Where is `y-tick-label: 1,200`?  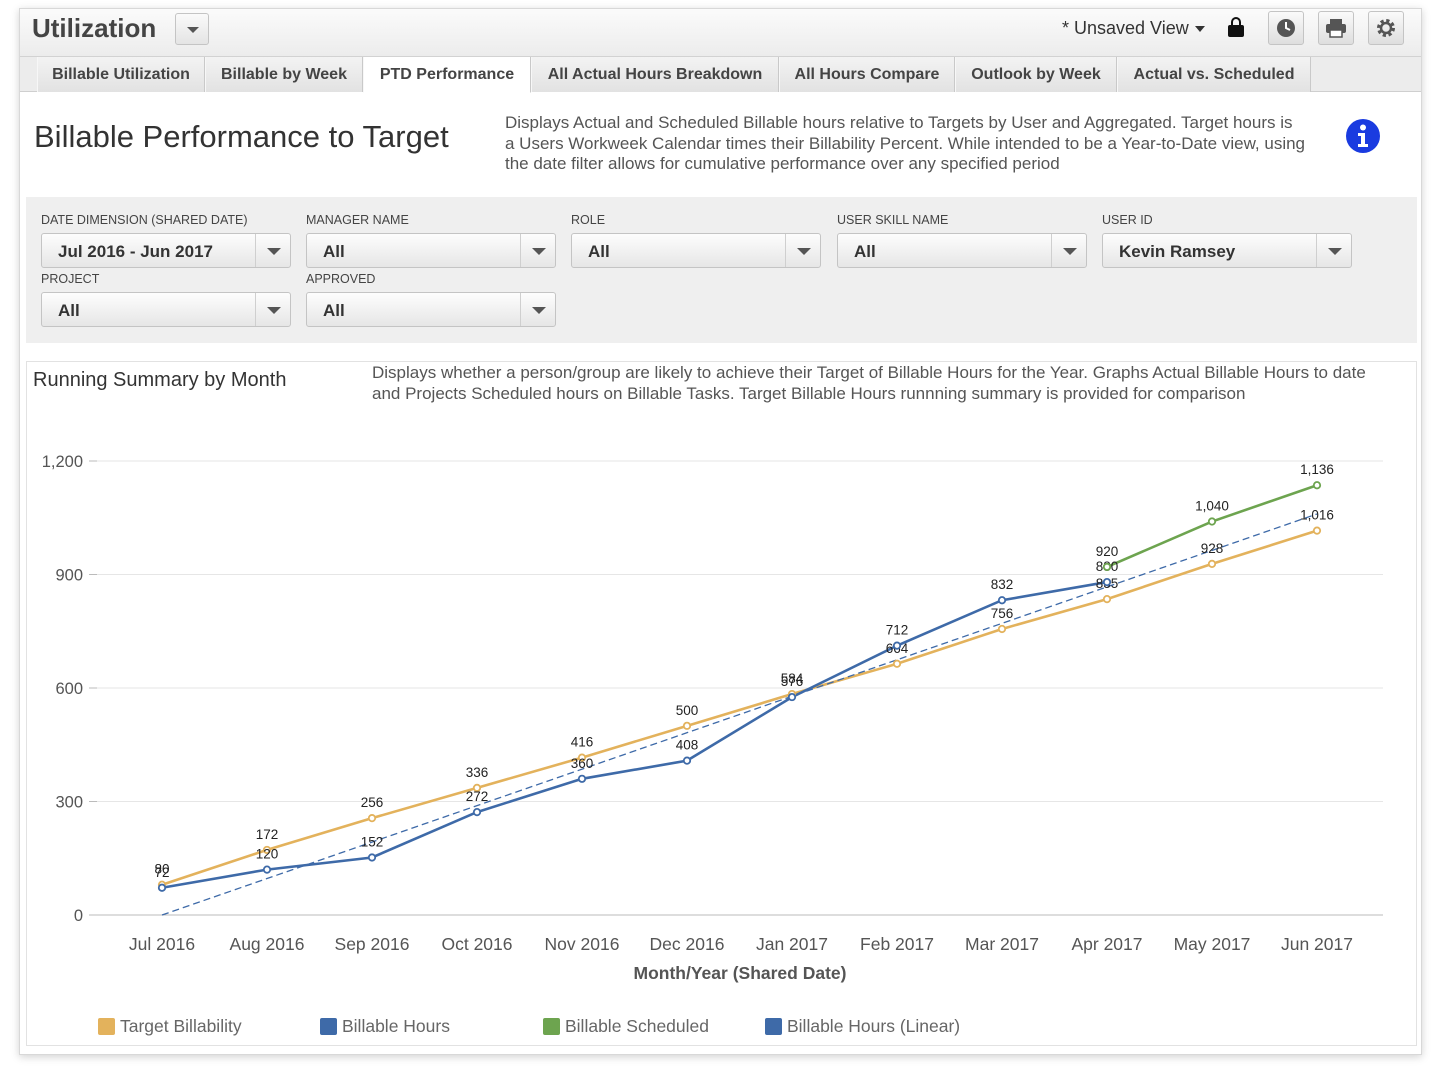 y-tick-label: 1,200 is located at coordinates (62, 462).